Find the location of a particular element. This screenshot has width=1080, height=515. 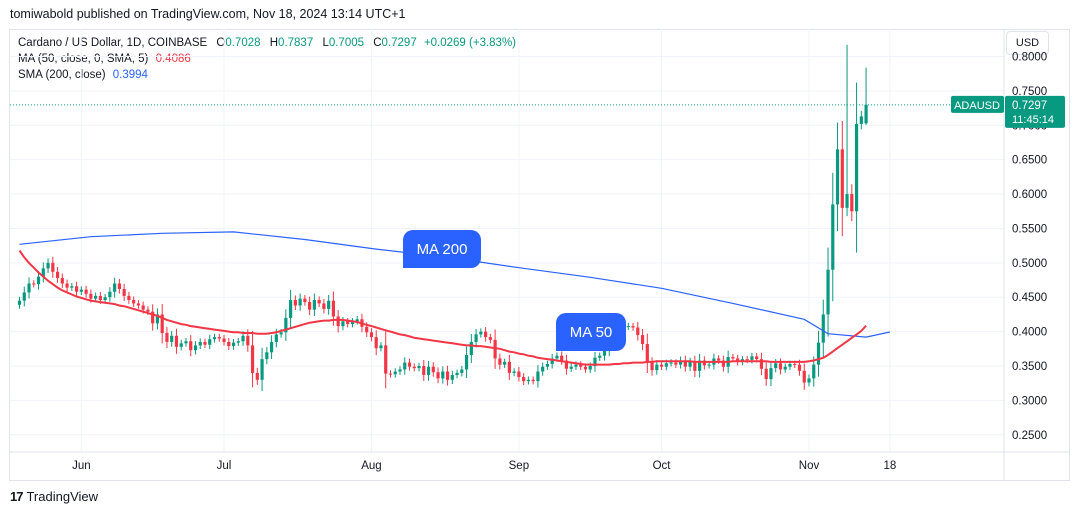

price-tick-label: 0.3500 is located at coordinates (1029, 367).